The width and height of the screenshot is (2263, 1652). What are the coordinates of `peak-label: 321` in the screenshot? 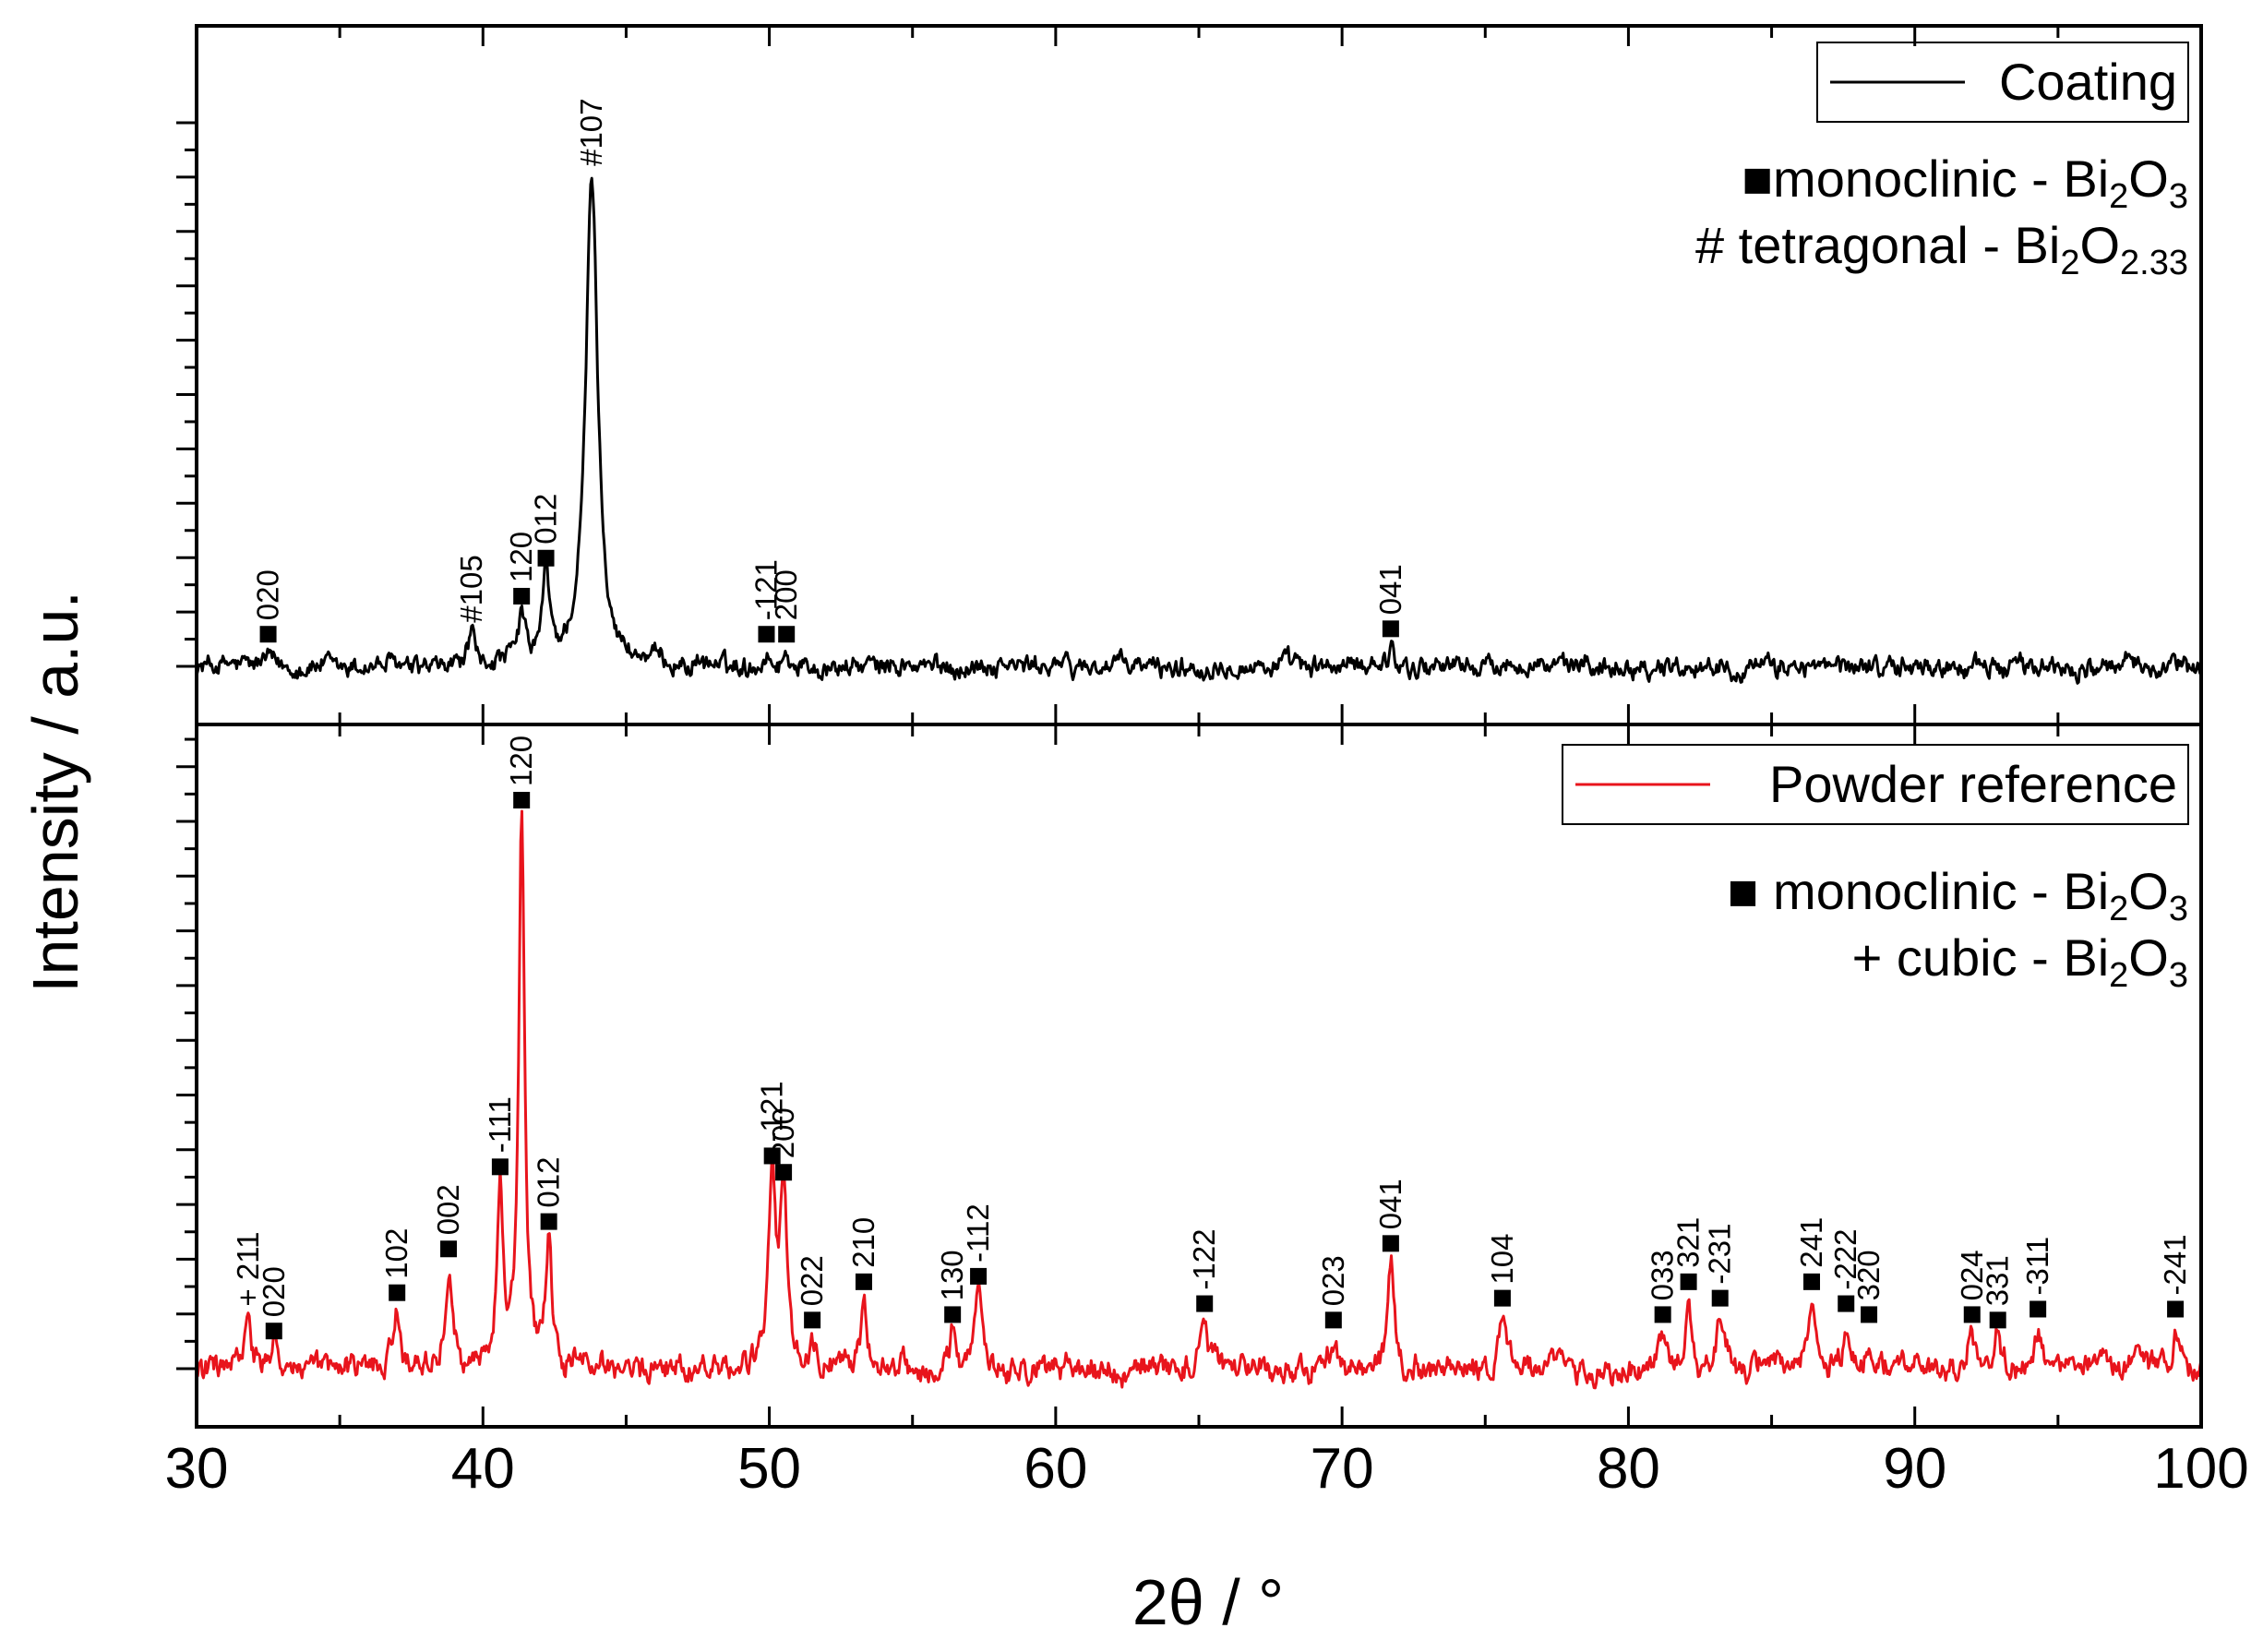 It's located at (1688, 1254).